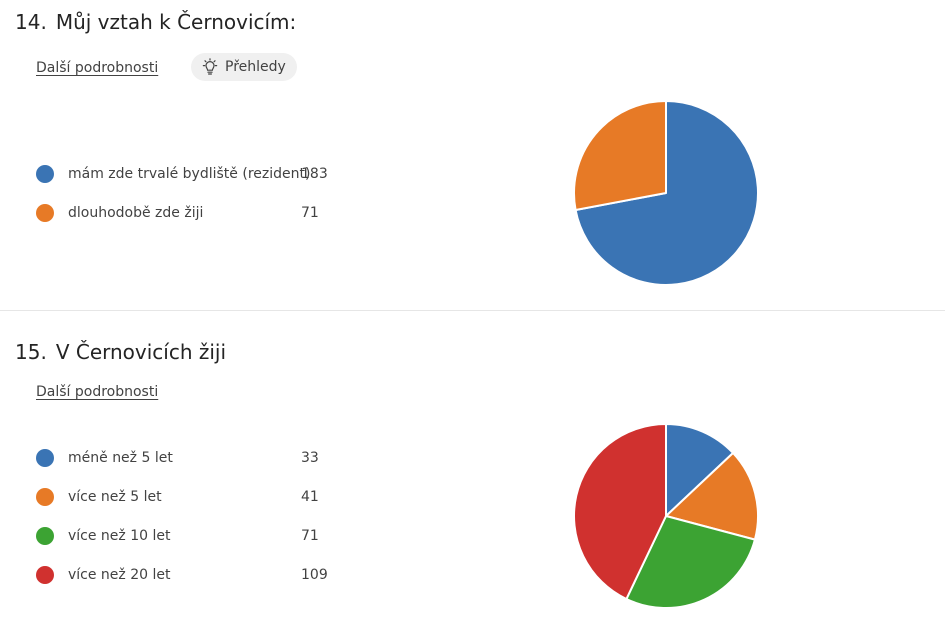 The height and width of the screenshot is (629, 945). I want to click on insights-button: Přehledy, so click(244, 67).